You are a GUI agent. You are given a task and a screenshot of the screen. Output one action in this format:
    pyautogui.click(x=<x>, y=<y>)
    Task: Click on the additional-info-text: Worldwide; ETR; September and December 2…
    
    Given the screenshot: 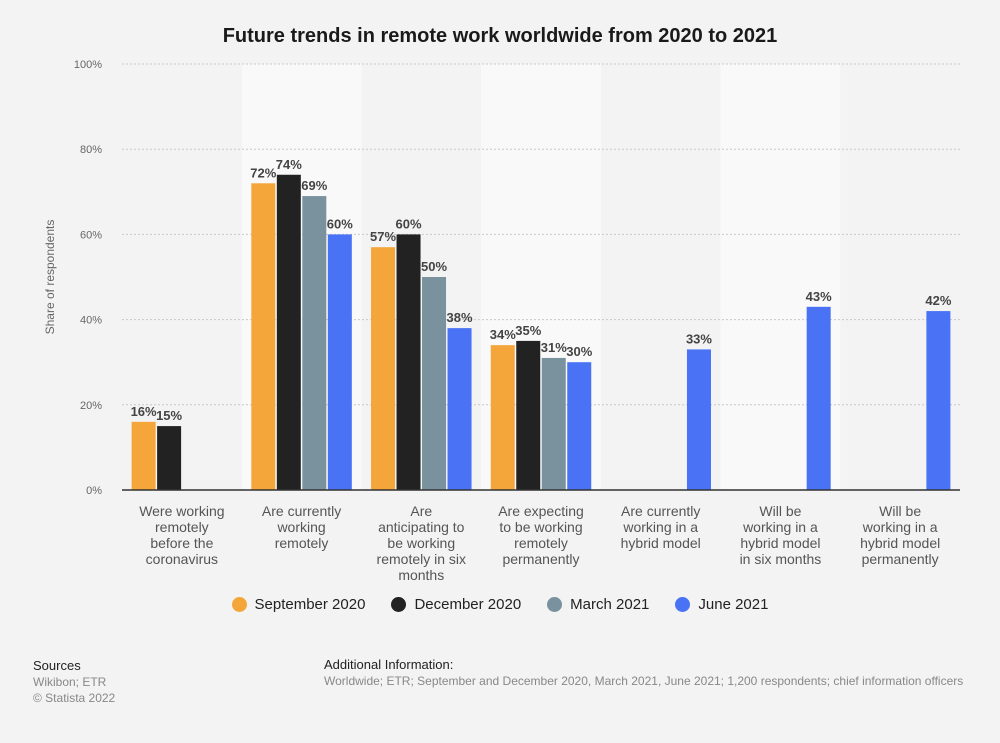 What is the action you would take?
    pyautogui.click(x=644, y=681)
    